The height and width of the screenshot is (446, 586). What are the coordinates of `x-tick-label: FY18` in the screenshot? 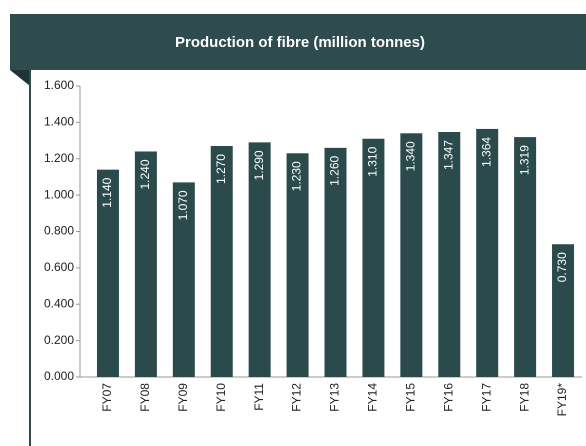 It's located at (524, 397).